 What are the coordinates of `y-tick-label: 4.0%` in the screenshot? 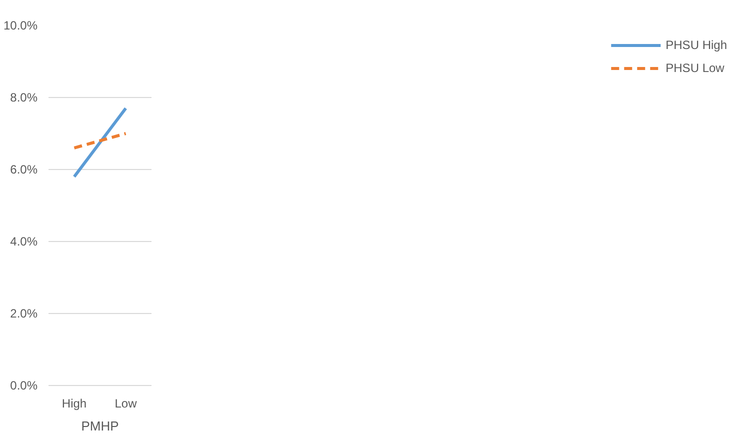 It's located at (24, 241).